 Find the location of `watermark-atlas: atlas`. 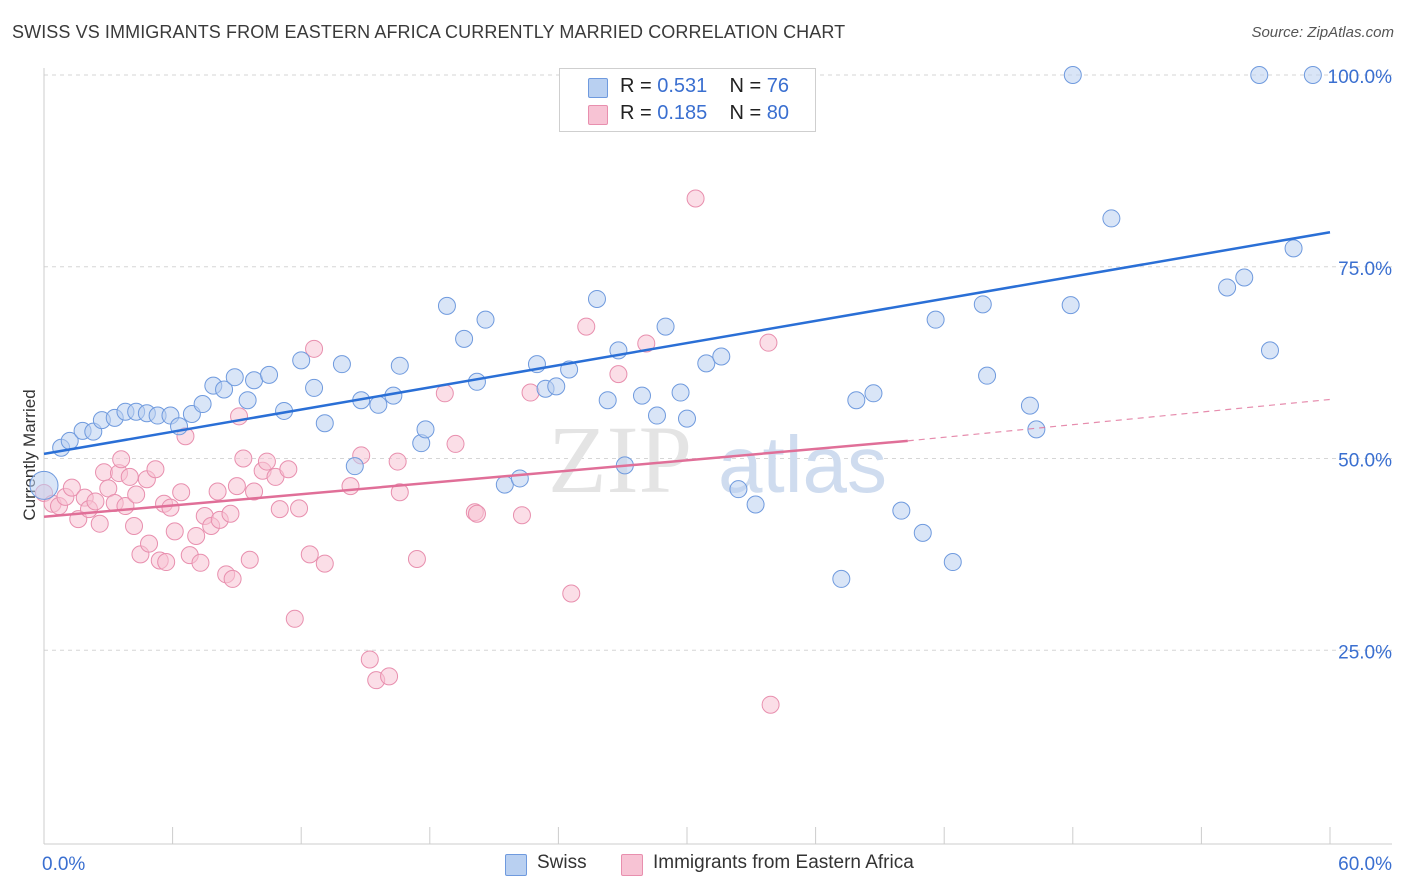

watermark-atlas: atlas is located at coordinates (802, 464).